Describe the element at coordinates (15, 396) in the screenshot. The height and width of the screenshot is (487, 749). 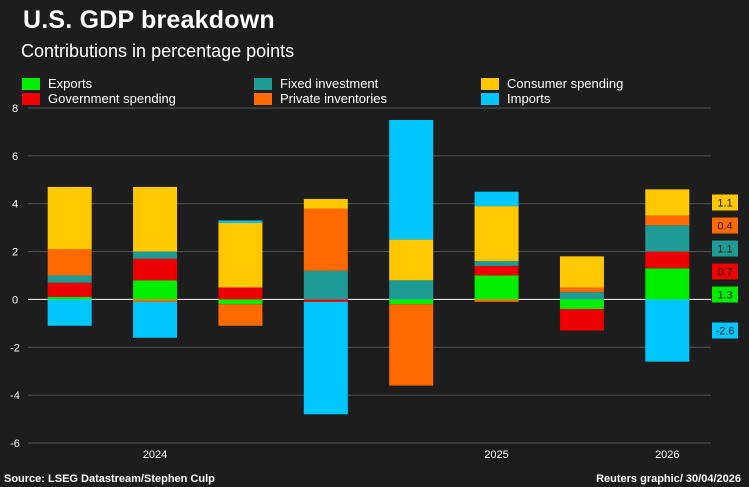
I see `y-tick-label: -4` at that location.